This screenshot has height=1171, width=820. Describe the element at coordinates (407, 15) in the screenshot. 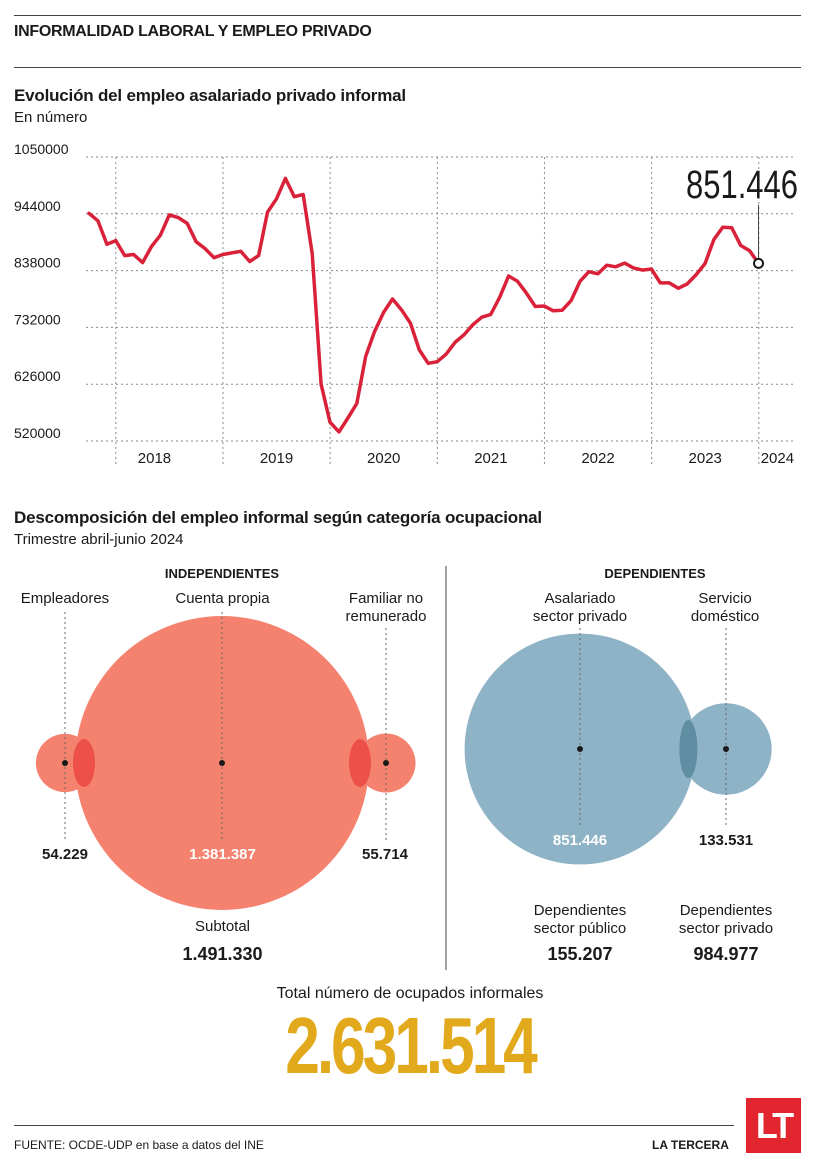

I see `top-rule` at that location.